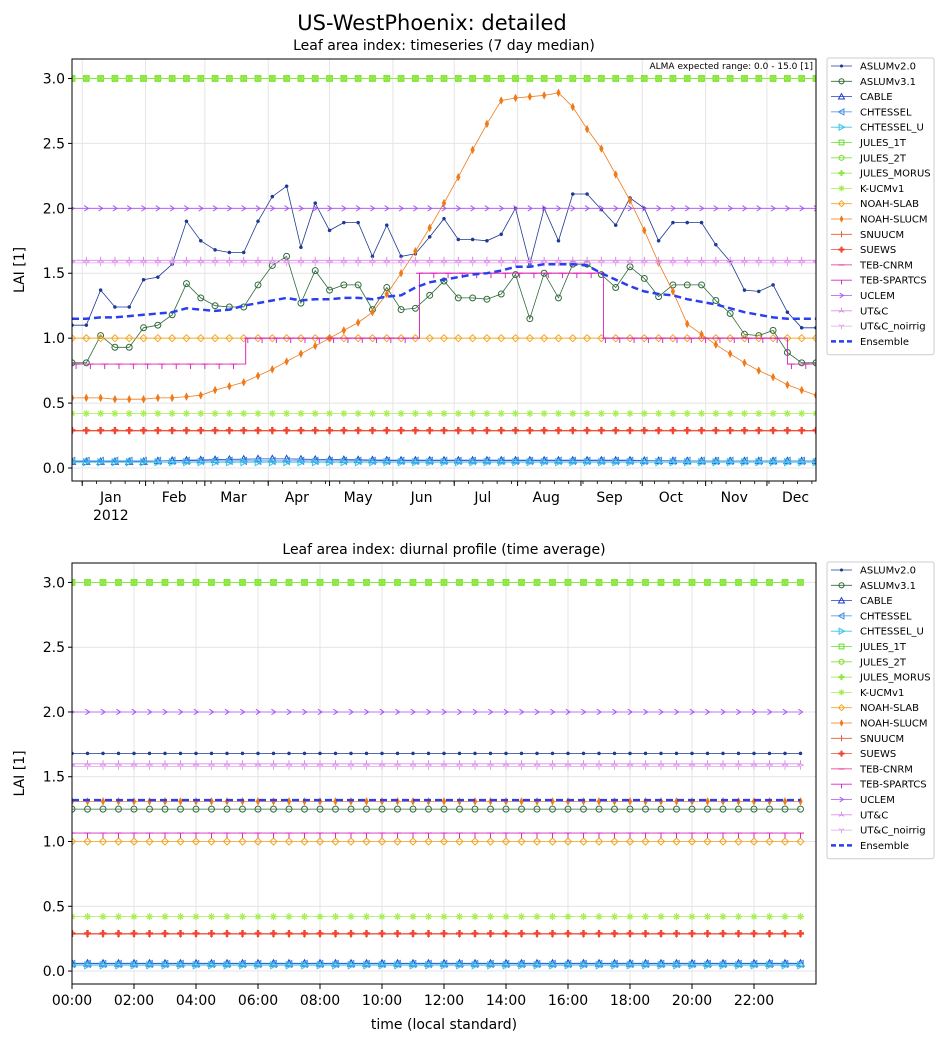  I want to click on y-axis-label: LAI [1], so click(20, 270).